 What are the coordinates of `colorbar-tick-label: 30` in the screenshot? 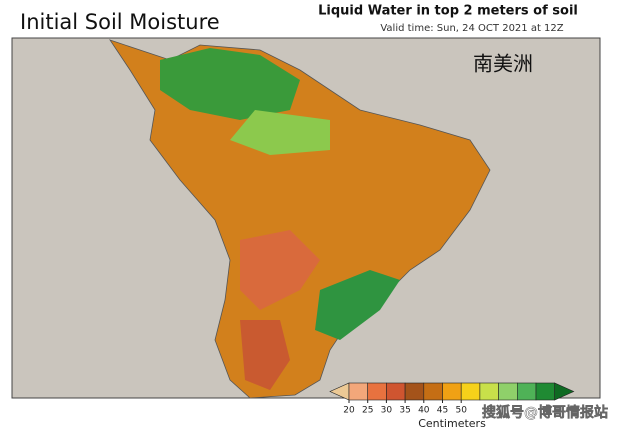 It's located at (387, 411).